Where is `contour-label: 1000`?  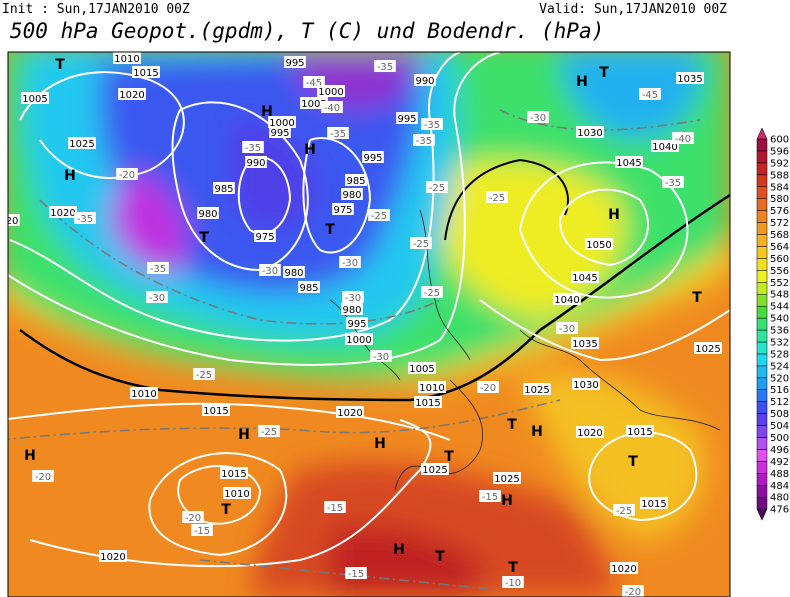
contour-label: 1000 is located at coordinates (358, 340).